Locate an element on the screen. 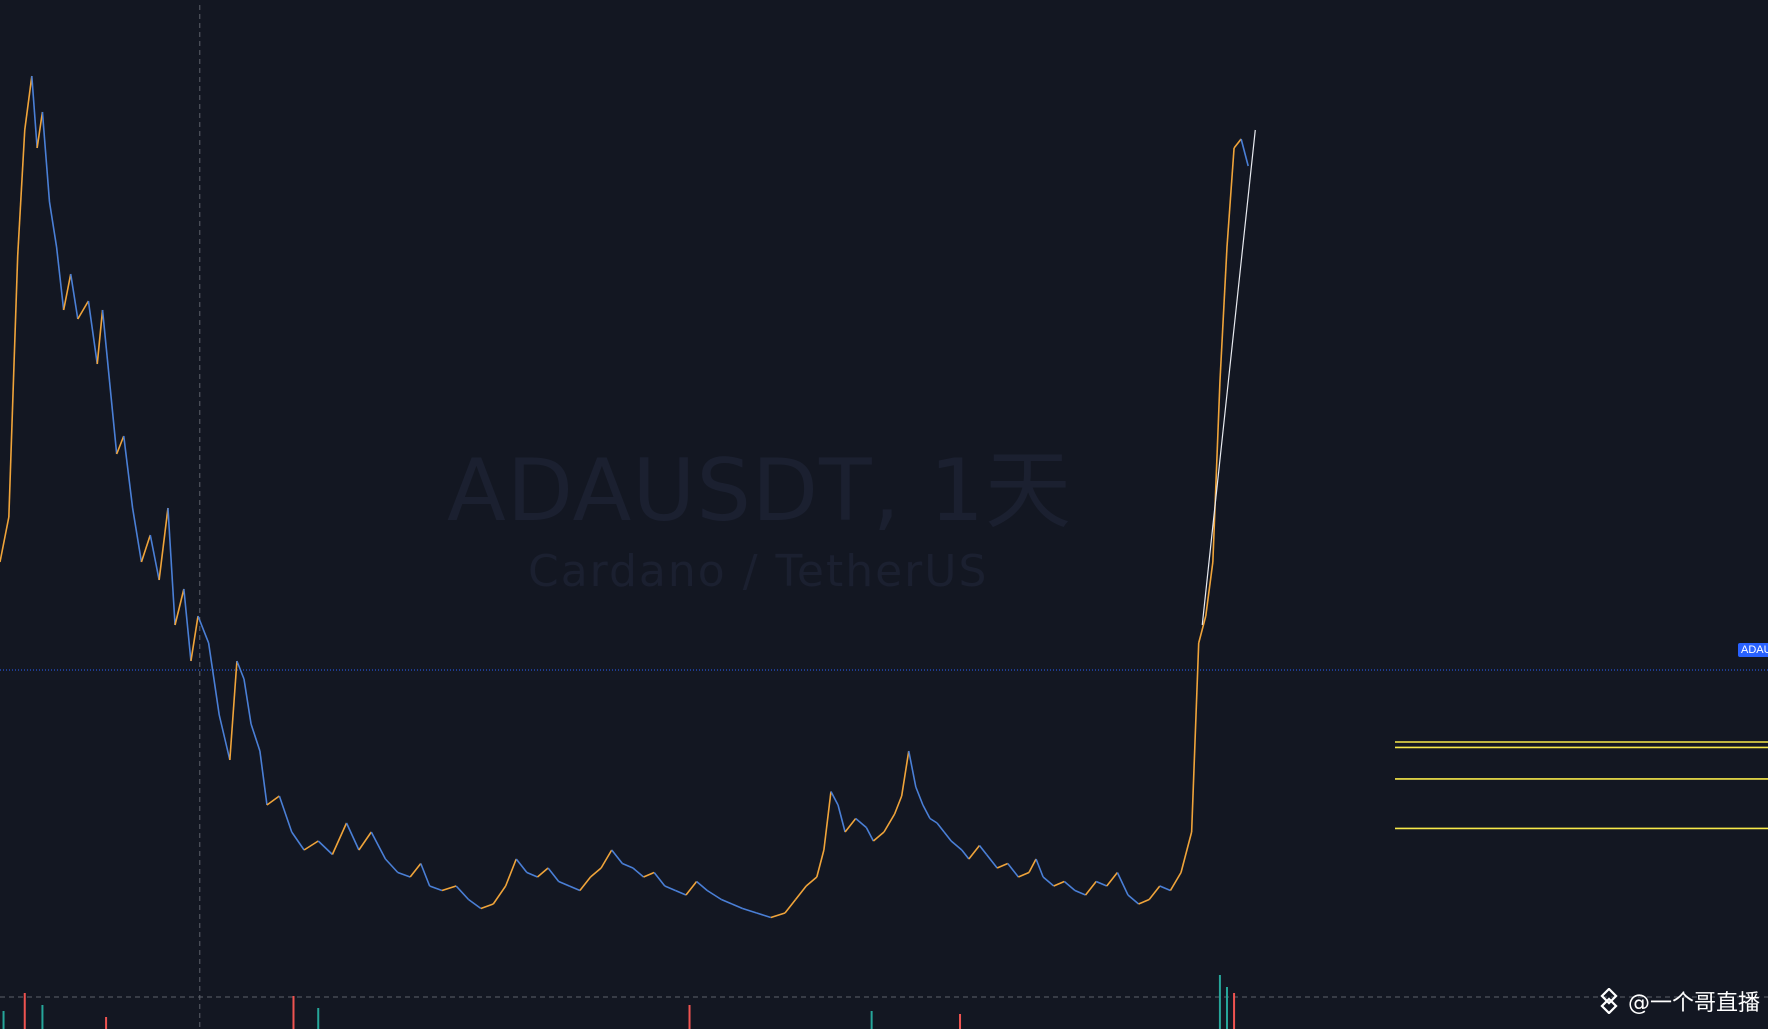 Image resolution: width=1768 pixels, height=1029 pixels. trend-line is located at coordinates (1228, 377).